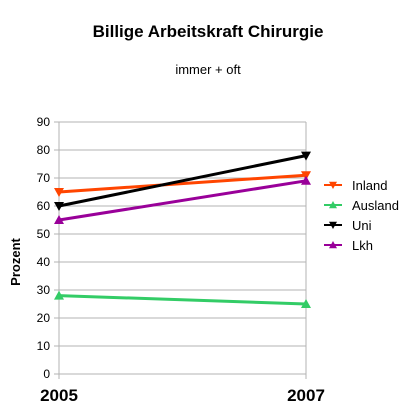  I want to click on y-tick-label: 80, so click(44, 150).